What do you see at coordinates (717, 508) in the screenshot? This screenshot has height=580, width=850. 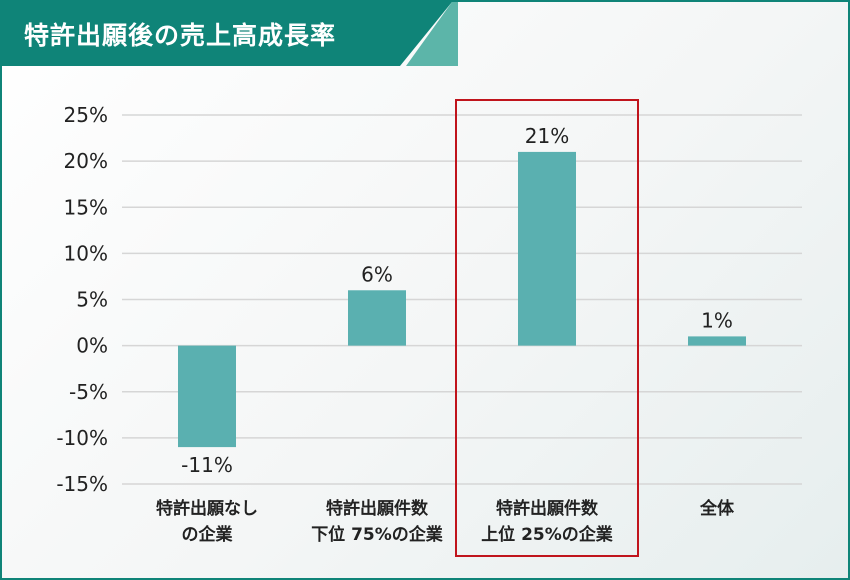 I see `category-label: 全体` at bounding box center [717, 508].